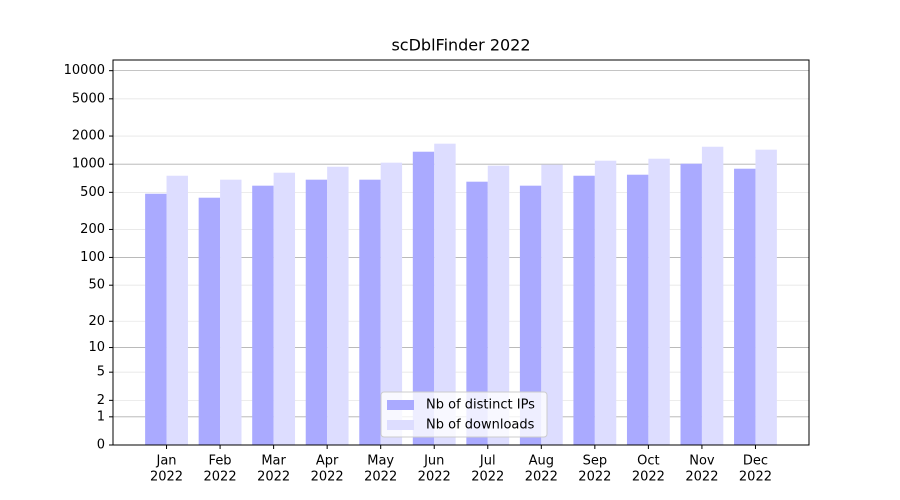 The height and width of the screenshot is (500, 900). What do you see at coordinates (464, 414) in the screenshot?
I see `legend-box` at bounding box center [464, 414].